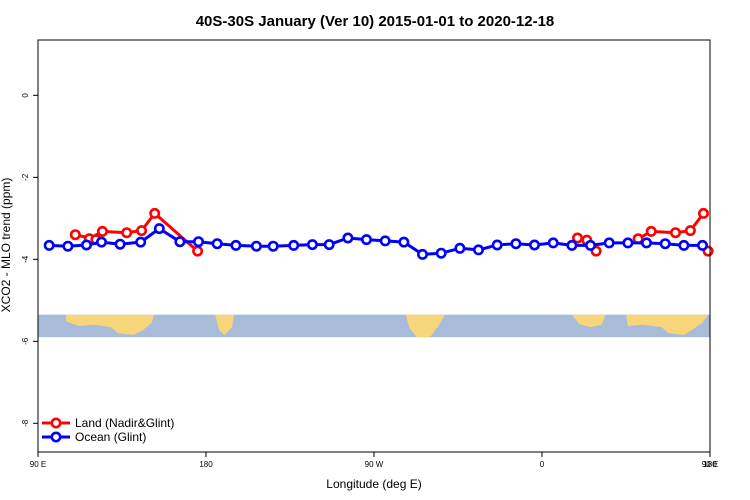  I want to click on y-tick-label: -2, so click(25, 177).